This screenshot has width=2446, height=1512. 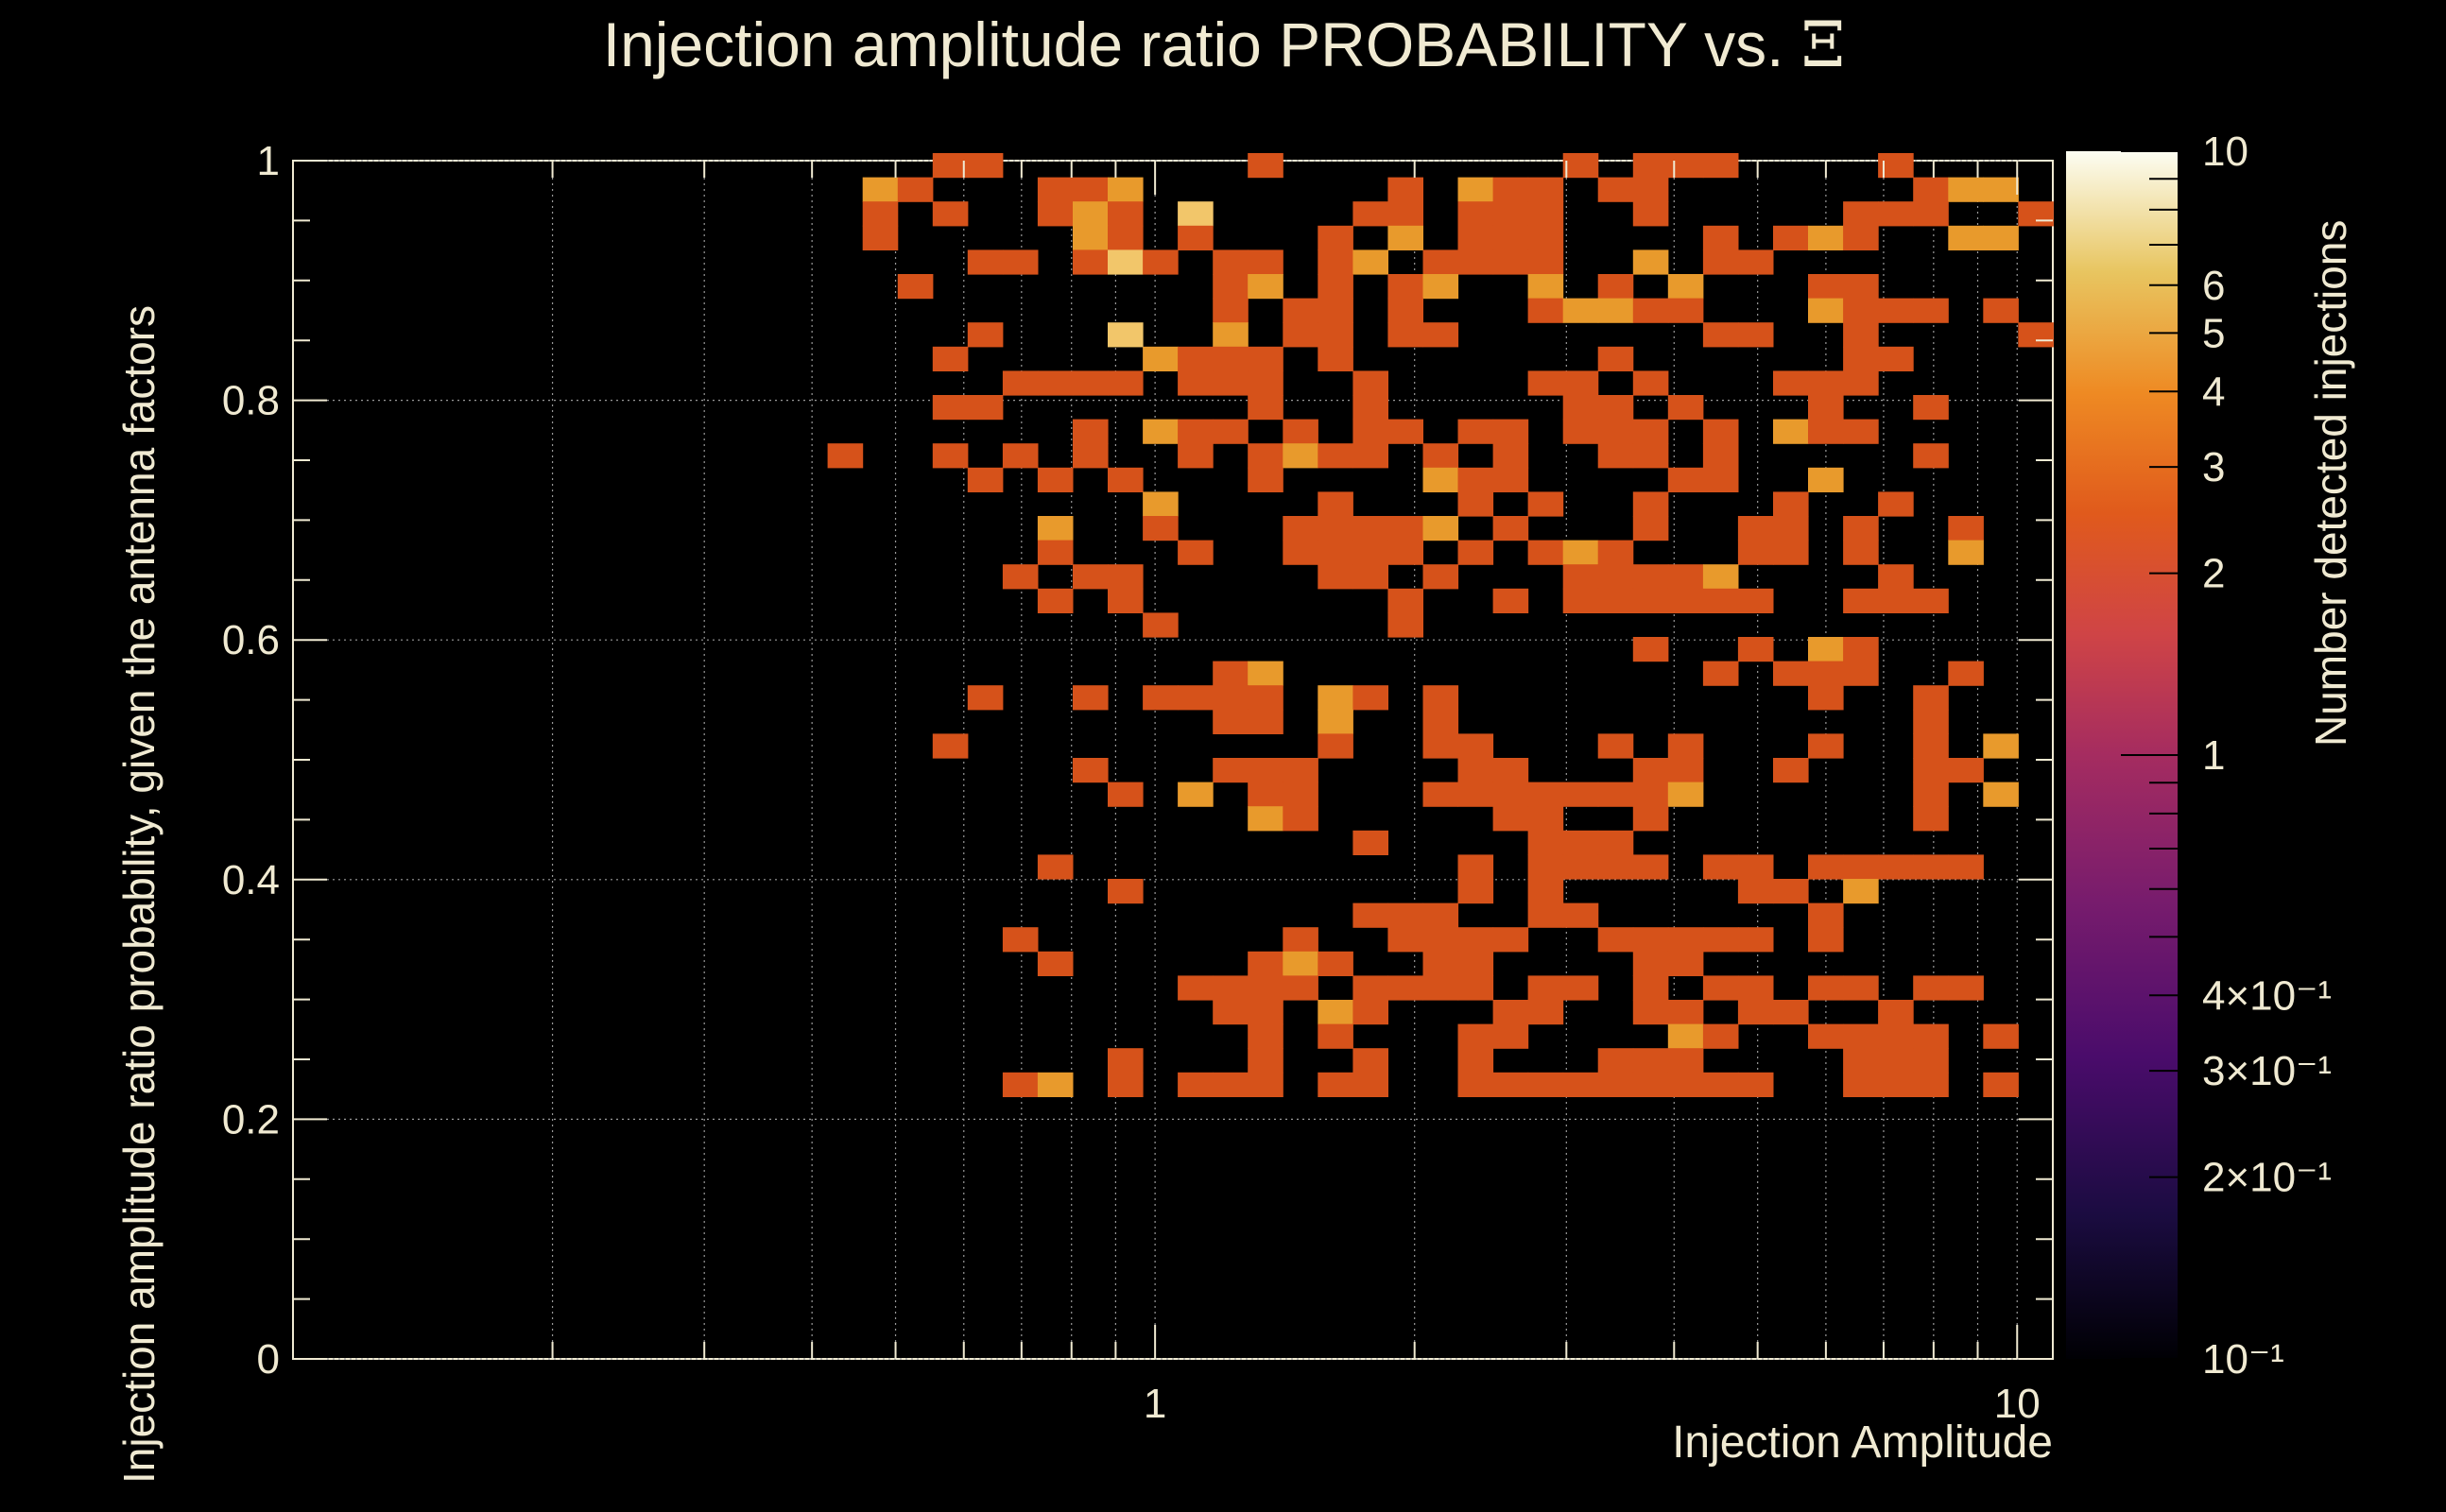 What do you see at coordinates (2225, 152) in the screenshot?
I see `colorbar-tick-label: 10` at bounding box center [2225, 152].